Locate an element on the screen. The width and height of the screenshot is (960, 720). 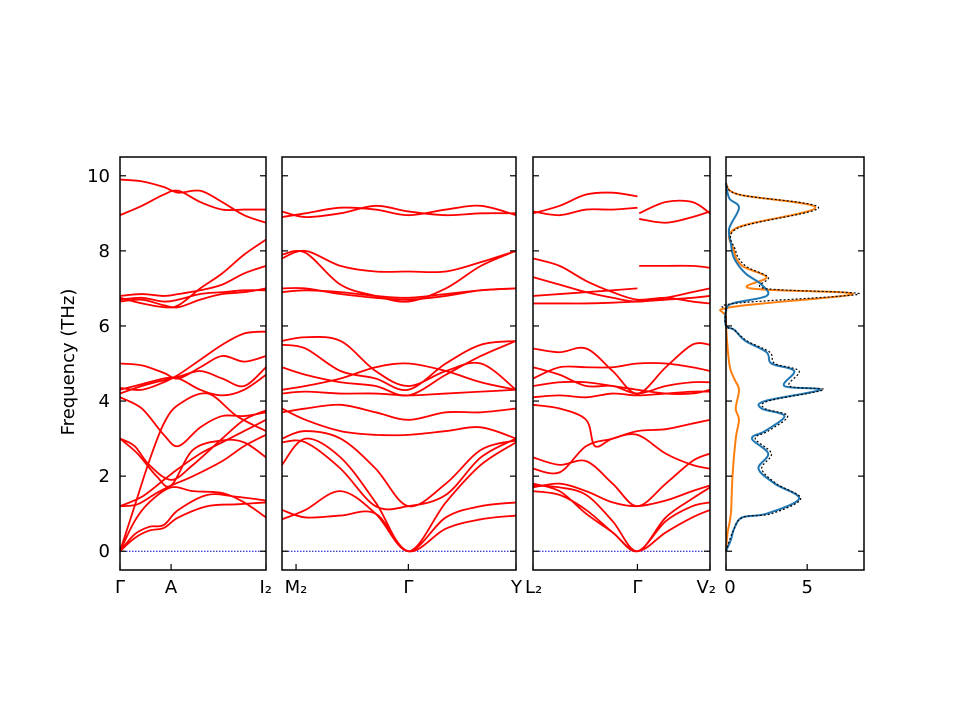
y-axis-title: Frequency (THz) is located at coordinates (68, 362).